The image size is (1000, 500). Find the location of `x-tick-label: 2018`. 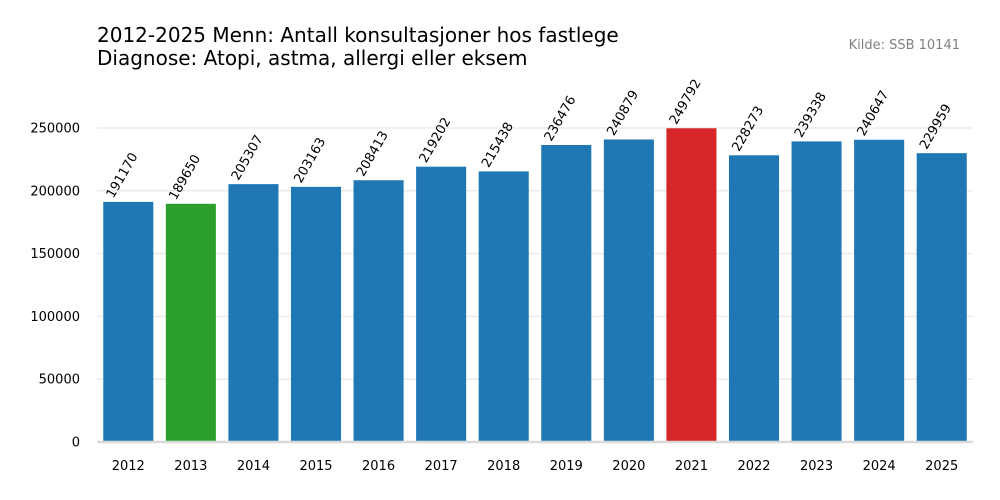

x-tick-label: 2018 is located at coordinates (503, 466).